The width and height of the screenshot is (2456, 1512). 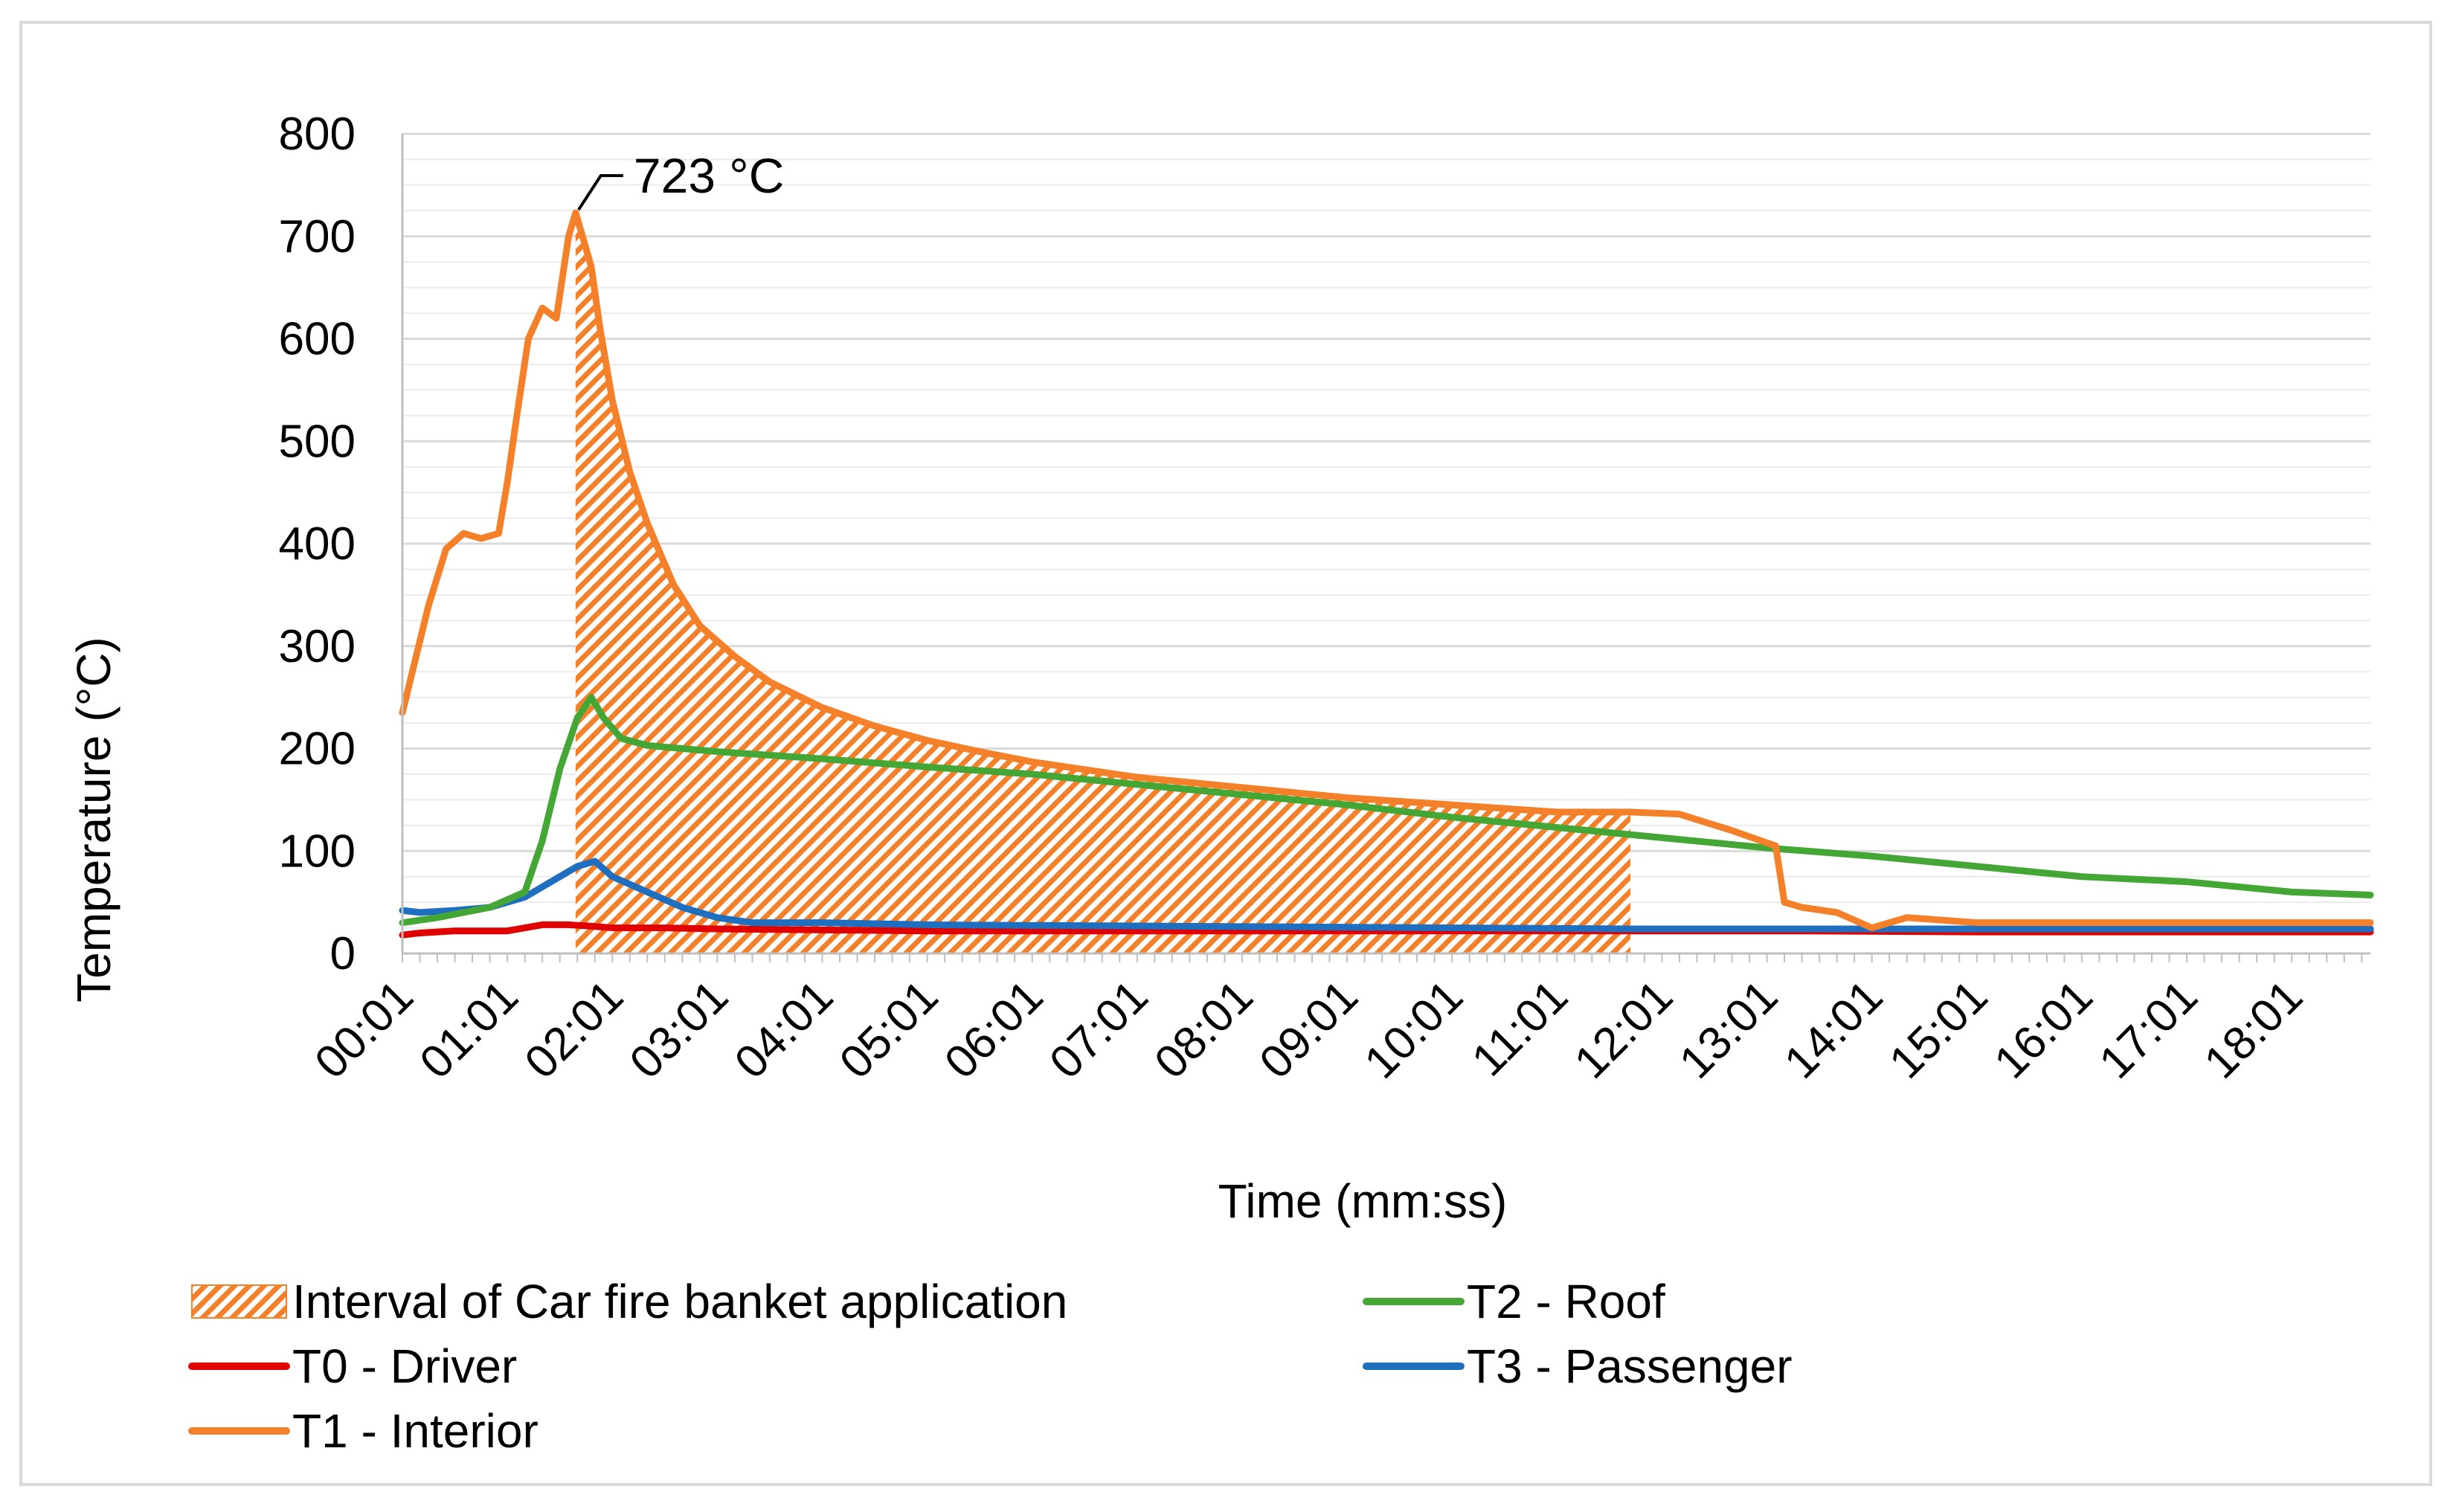 I want to click on x-tick-label: 14:01, so click(x=1834, y=1030).